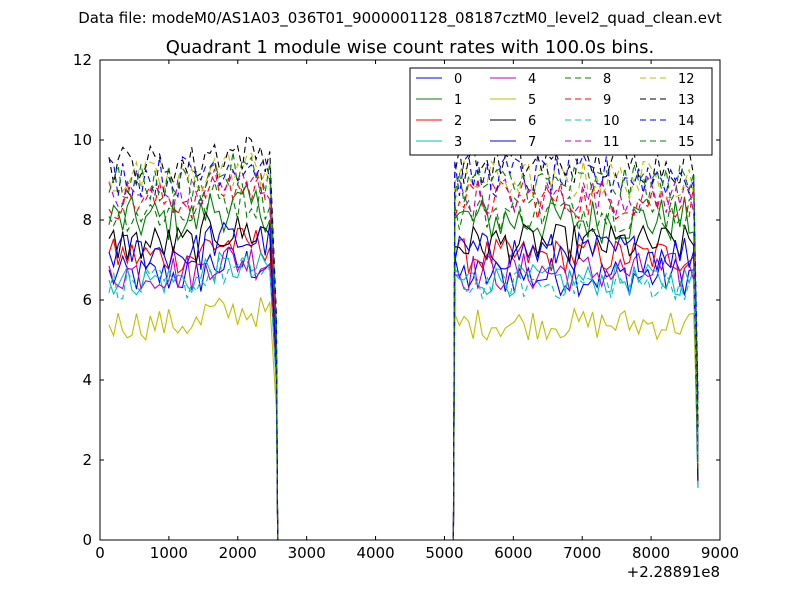 The width and height of the screenshot is (800, 600). What do you see at coordinates (651, 553) in the screenshot?
I see `x-tick-label: 8000` at bounding box center [651, 553].